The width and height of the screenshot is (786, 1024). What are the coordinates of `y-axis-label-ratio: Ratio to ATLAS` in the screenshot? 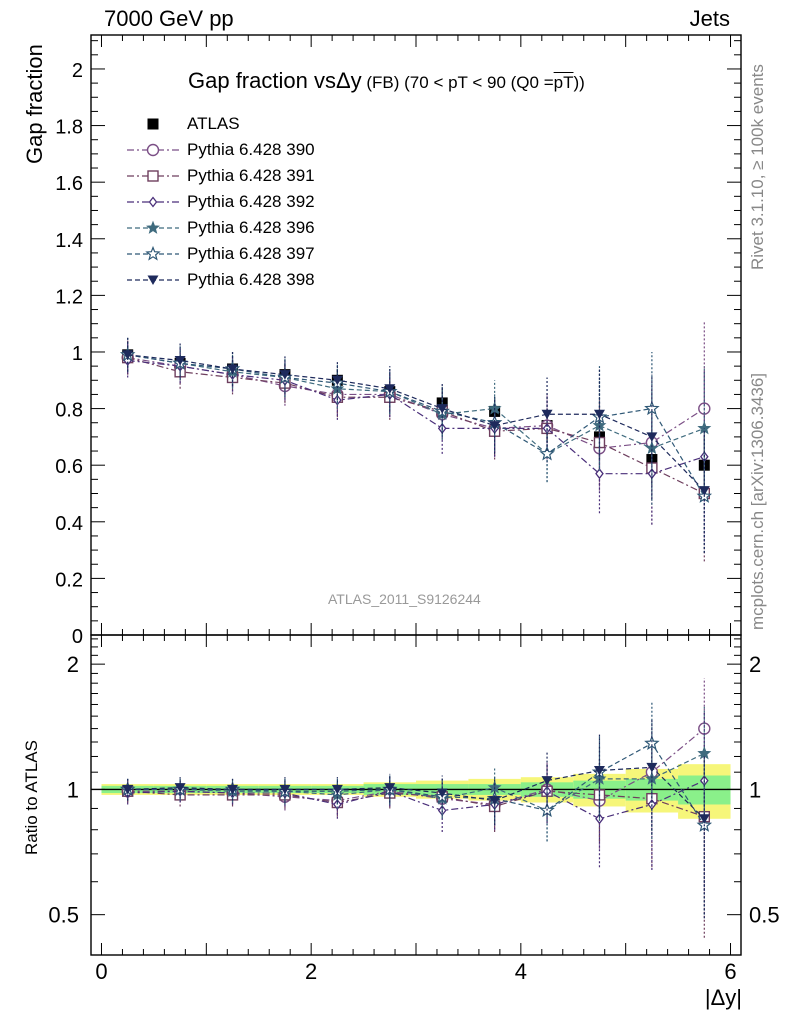 It's located at (31, 797).